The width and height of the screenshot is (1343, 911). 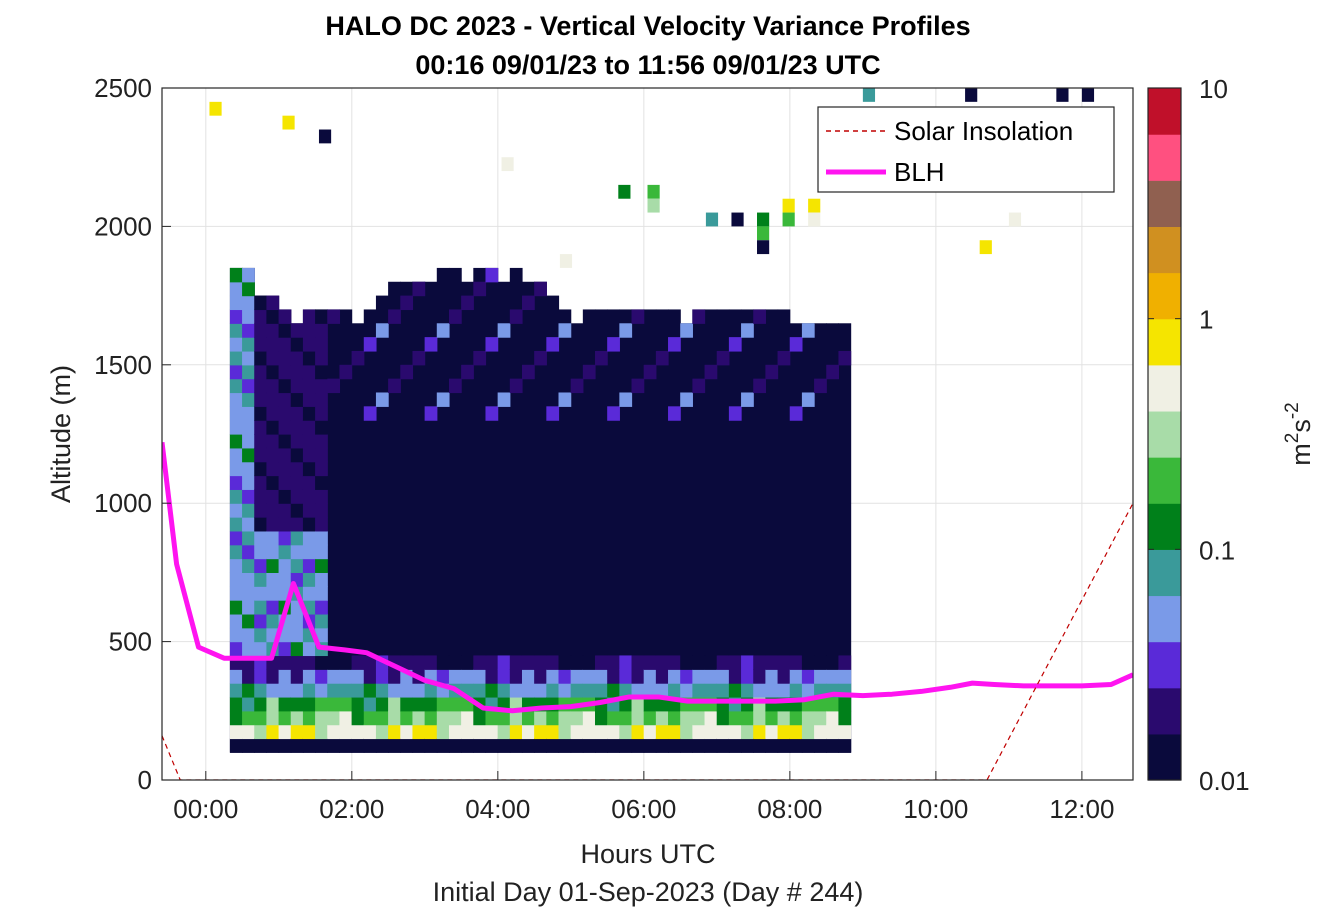 I want to click on y-tick-label: 1500, so click(x=123, y=365).